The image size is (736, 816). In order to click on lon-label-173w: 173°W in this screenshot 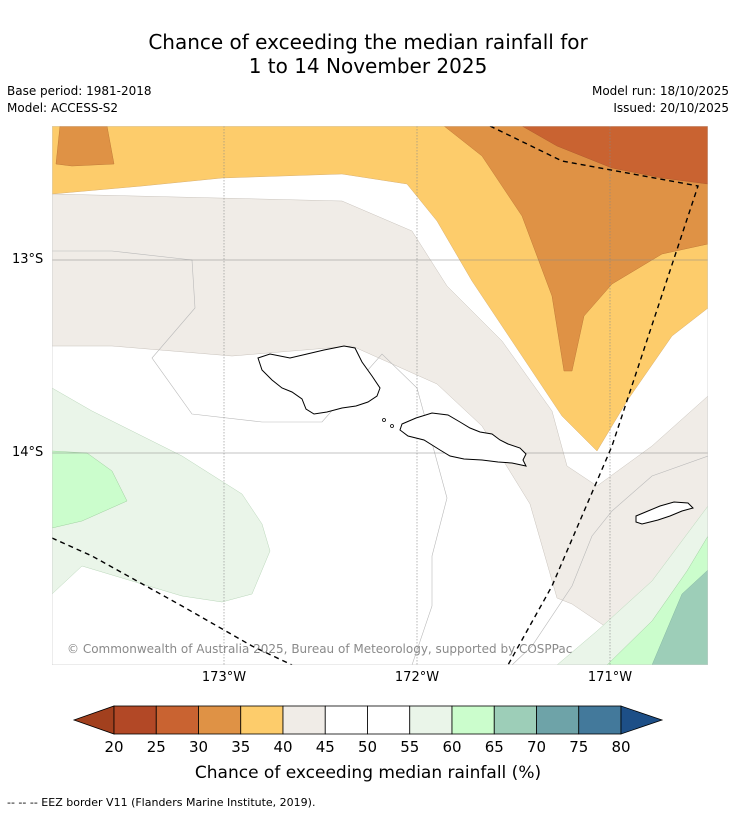, I will do `click(224, 677)`.